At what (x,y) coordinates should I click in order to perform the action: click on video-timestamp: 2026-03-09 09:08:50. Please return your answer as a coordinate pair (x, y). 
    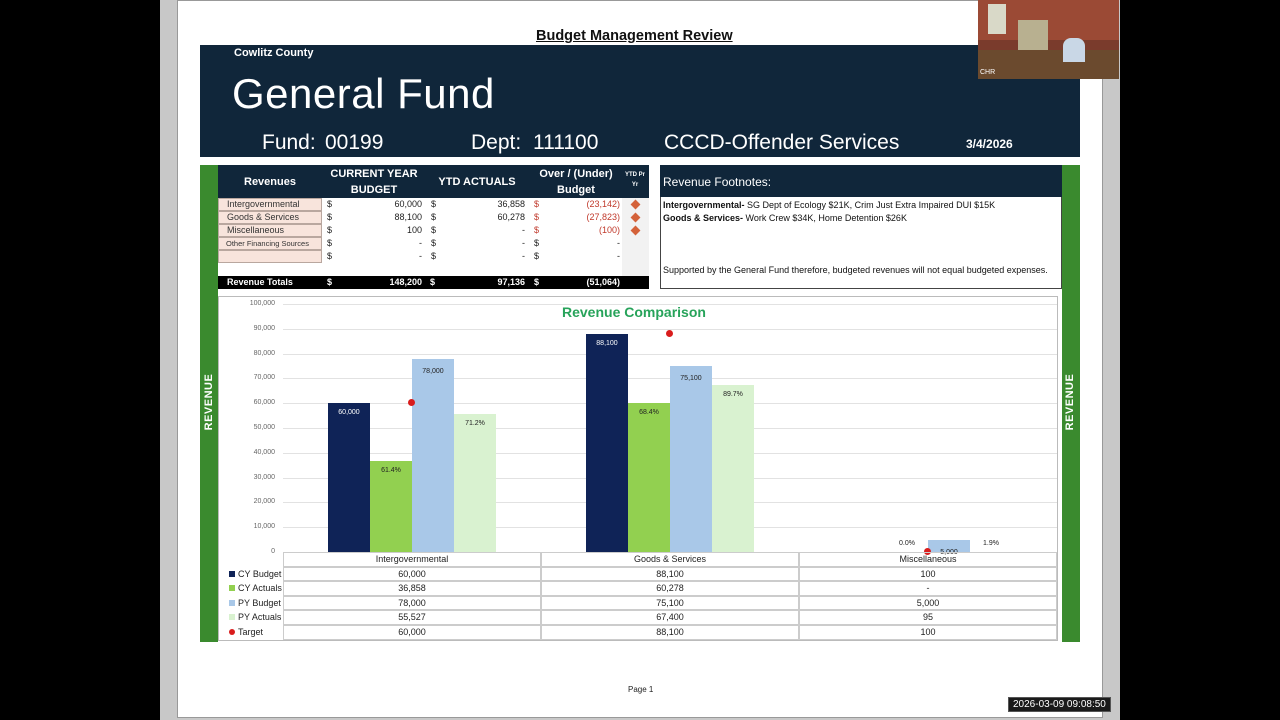
    Looking at the image, I should click on (1059, 704).